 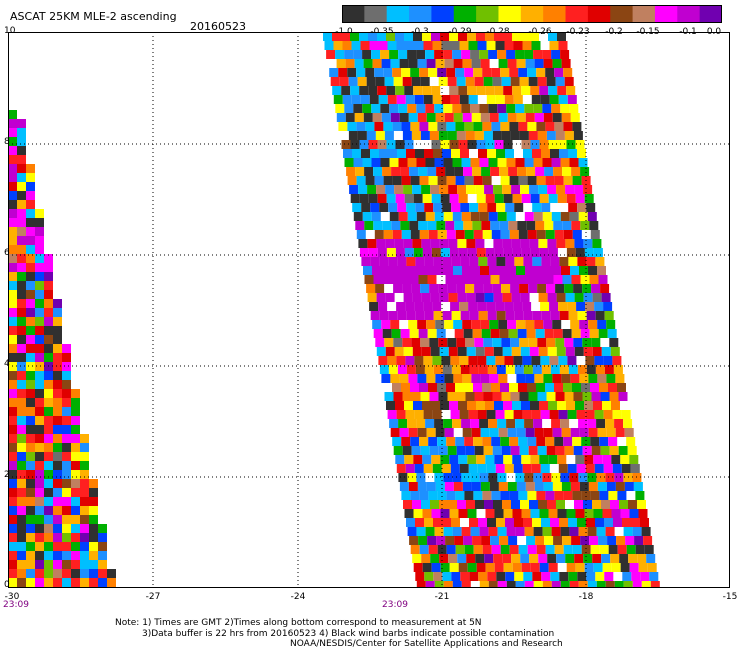 I want to click on legend-colorbar, so click(x=532, y=14).